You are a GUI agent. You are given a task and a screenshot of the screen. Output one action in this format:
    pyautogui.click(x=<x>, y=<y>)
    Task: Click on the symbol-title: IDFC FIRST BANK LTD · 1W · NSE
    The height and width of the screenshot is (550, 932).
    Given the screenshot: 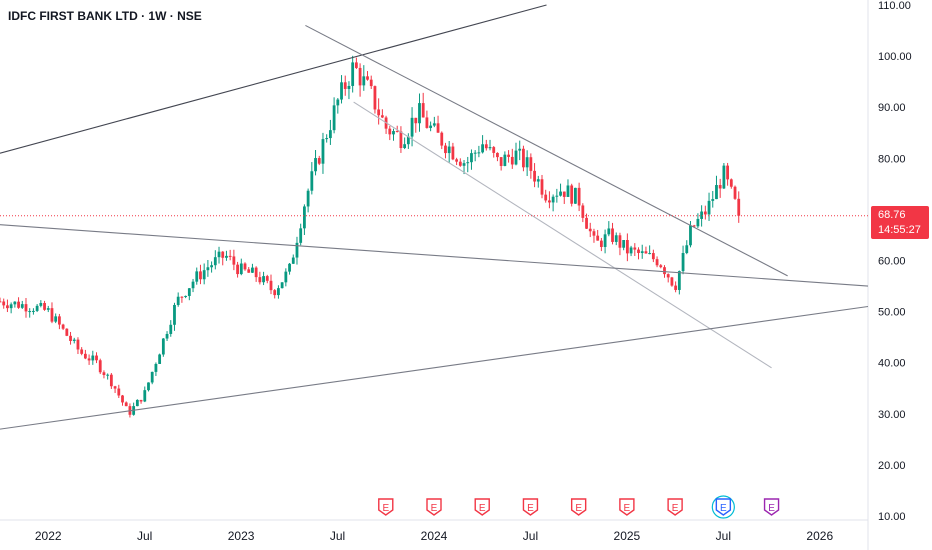 What is the action you would take?
    pyautogui.click(x=105, y=16)
    